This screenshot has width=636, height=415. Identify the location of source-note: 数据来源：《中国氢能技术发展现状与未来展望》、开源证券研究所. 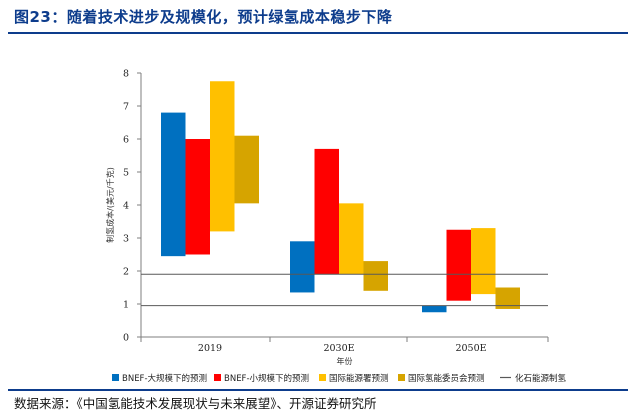
(195, 403).